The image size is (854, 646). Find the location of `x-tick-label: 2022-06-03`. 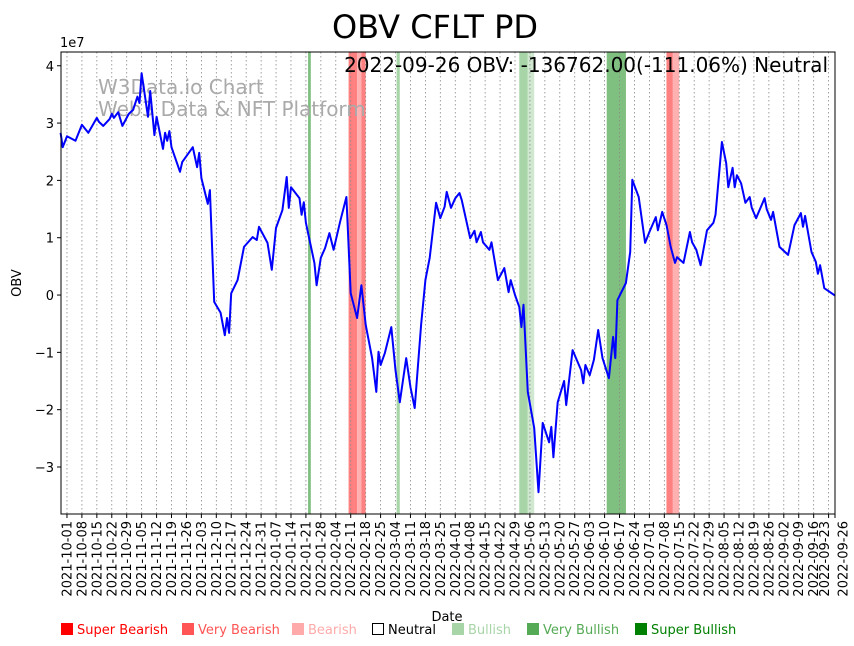

x-tick-label: 2022-06-03 is located at coordinates (590, 559).